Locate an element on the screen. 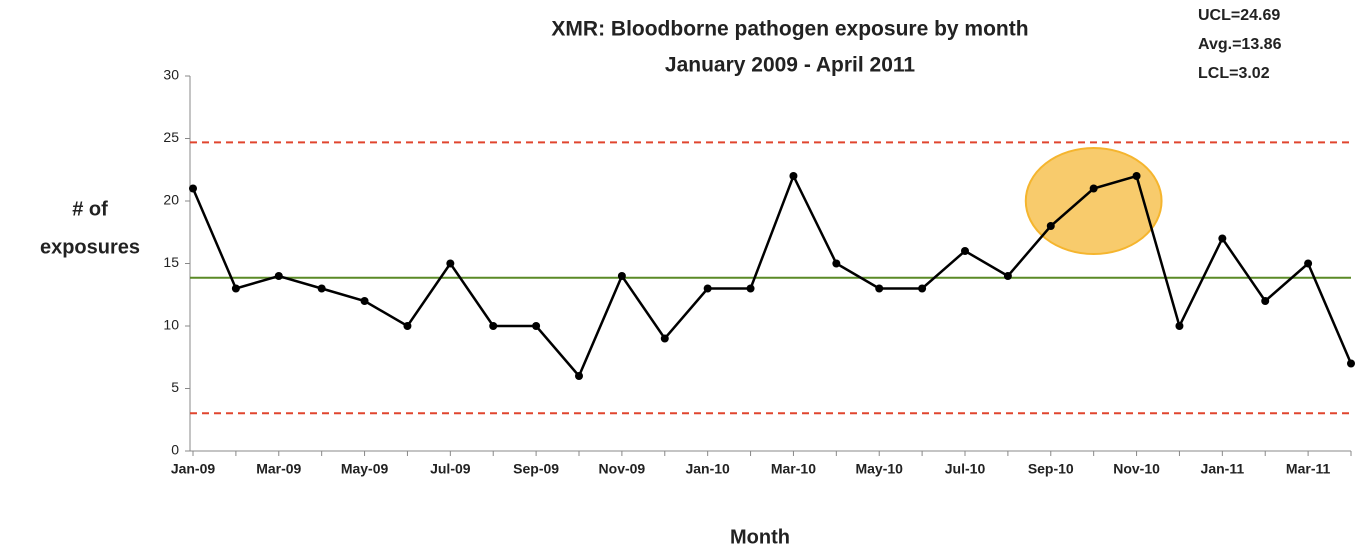 This screenshot has height=553, width=1358. x-tick-label: Mar-09 is located at coordinates (278, 469).